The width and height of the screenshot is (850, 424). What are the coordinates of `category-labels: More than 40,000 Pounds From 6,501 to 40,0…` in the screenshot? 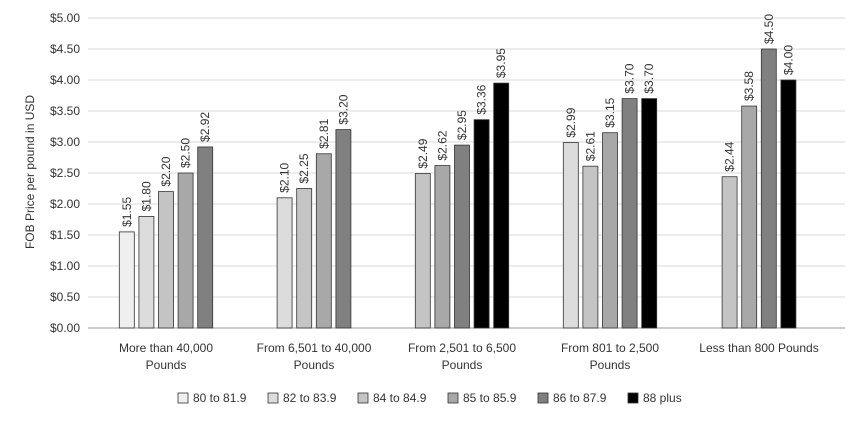 It's located at (469, 356).